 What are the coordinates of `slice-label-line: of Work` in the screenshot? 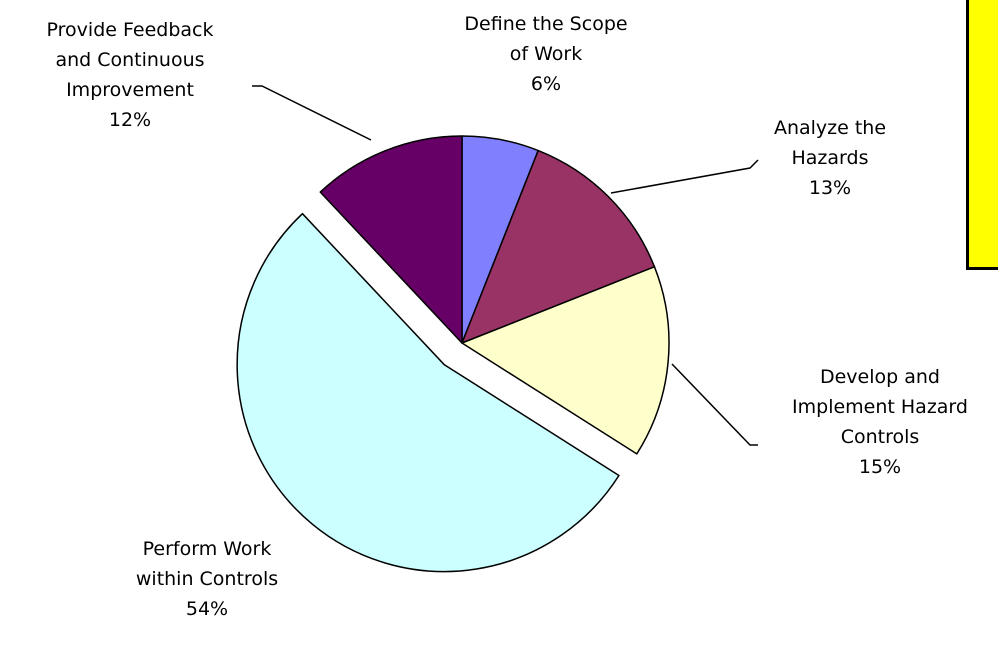 It's located at (546, 54).